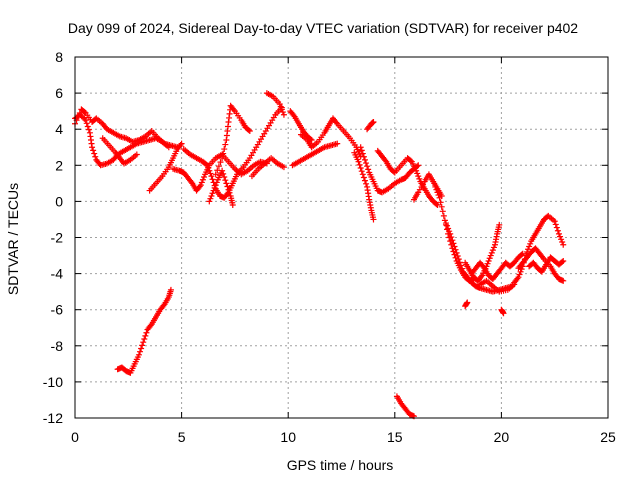  Describe the element at coordinates (395, 437) in the screenshot. I see `x-tick-label: 15` at that location.